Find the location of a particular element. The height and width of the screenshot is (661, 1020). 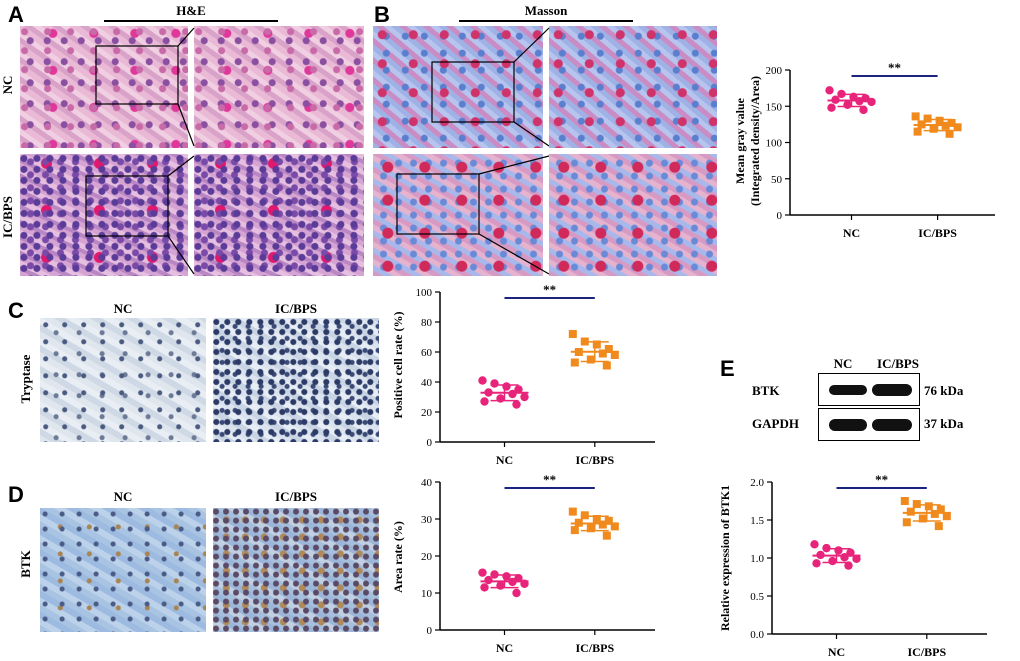

tryptase-nc-image is located at coordinates (123, 380).